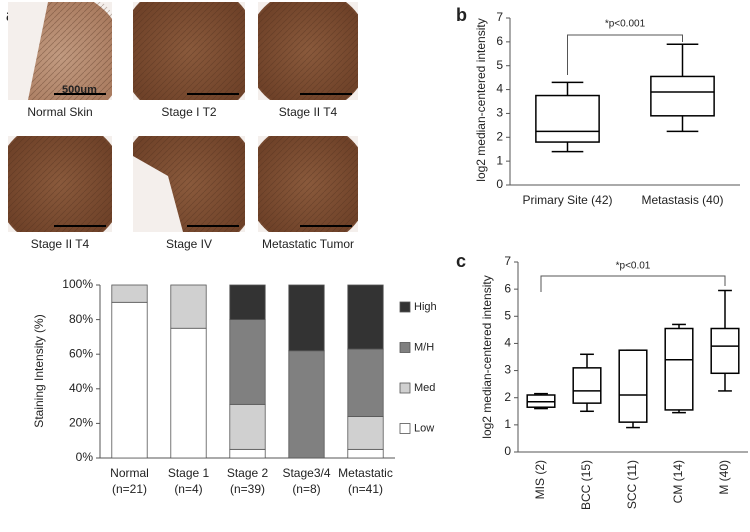 The height and width of the screenshot is (532, 750). Describe the element at coordinates (540, 479) in the screenshot. I see `x-tick-label: MIS (2)` at that location.